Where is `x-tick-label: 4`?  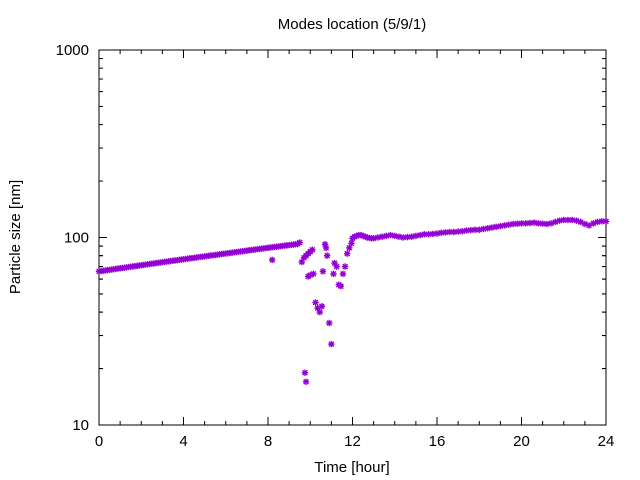
x-tick-label: 4 is located at coordinates (183, 441).